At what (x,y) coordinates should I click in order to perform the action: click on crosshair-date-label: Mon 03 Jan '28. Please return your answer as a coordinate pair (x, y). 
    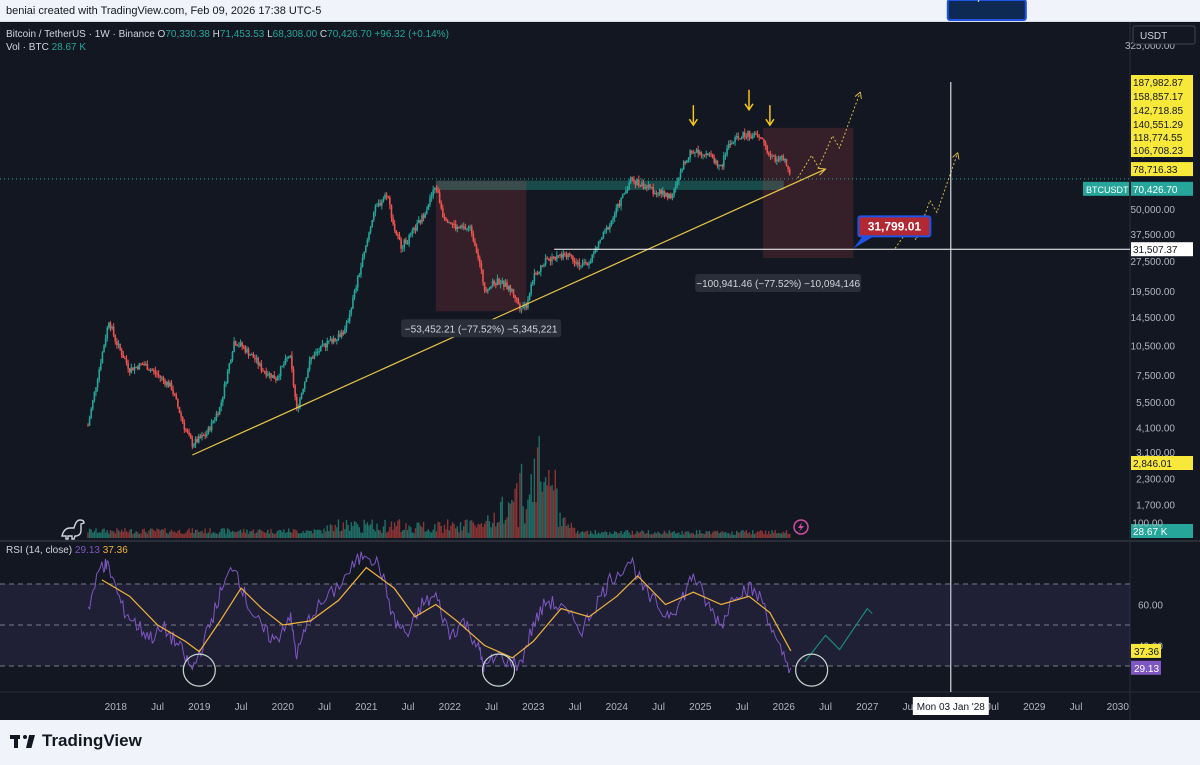
    Looking at the image, I should click on (951, 707).